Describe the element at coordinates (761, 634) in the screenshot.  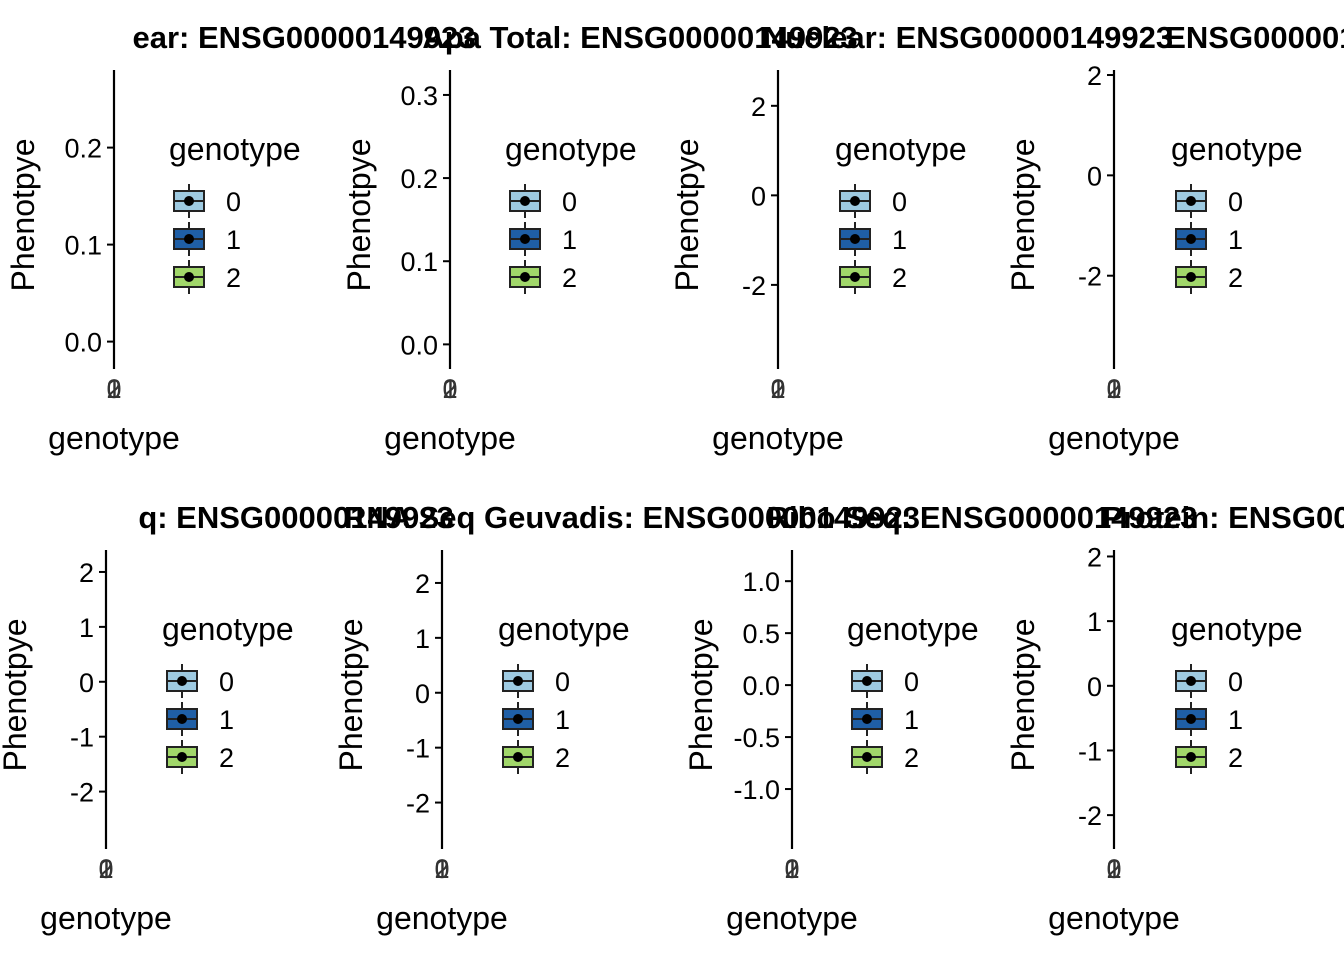
I see `y-tick-label: 0.5` at that location.